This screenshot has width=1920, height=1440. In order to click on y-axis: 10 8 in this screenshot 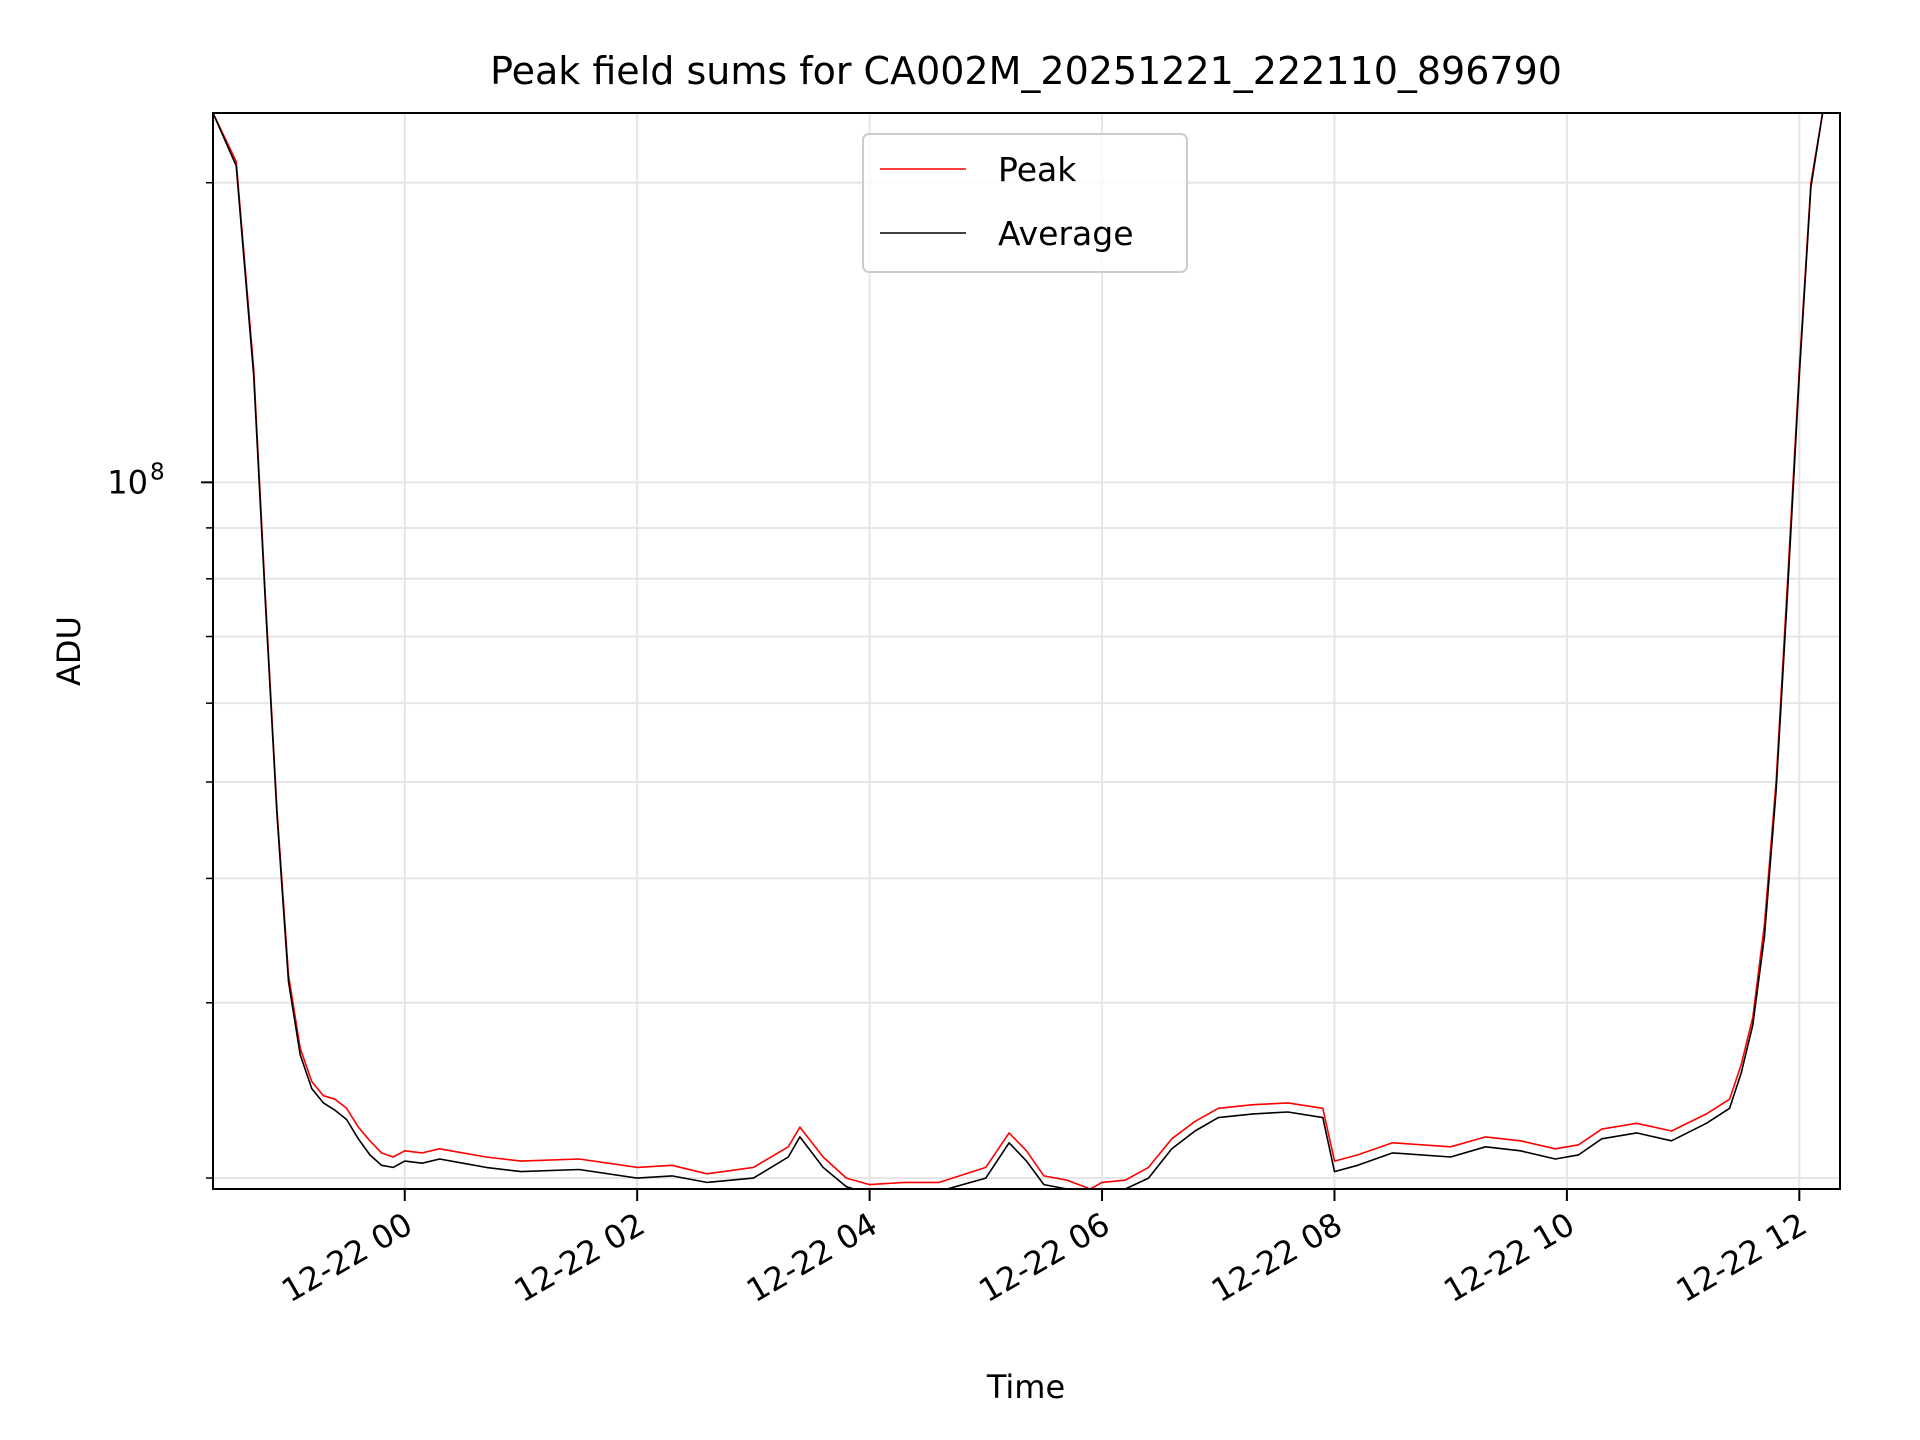, I will do `click(160, 680)`.